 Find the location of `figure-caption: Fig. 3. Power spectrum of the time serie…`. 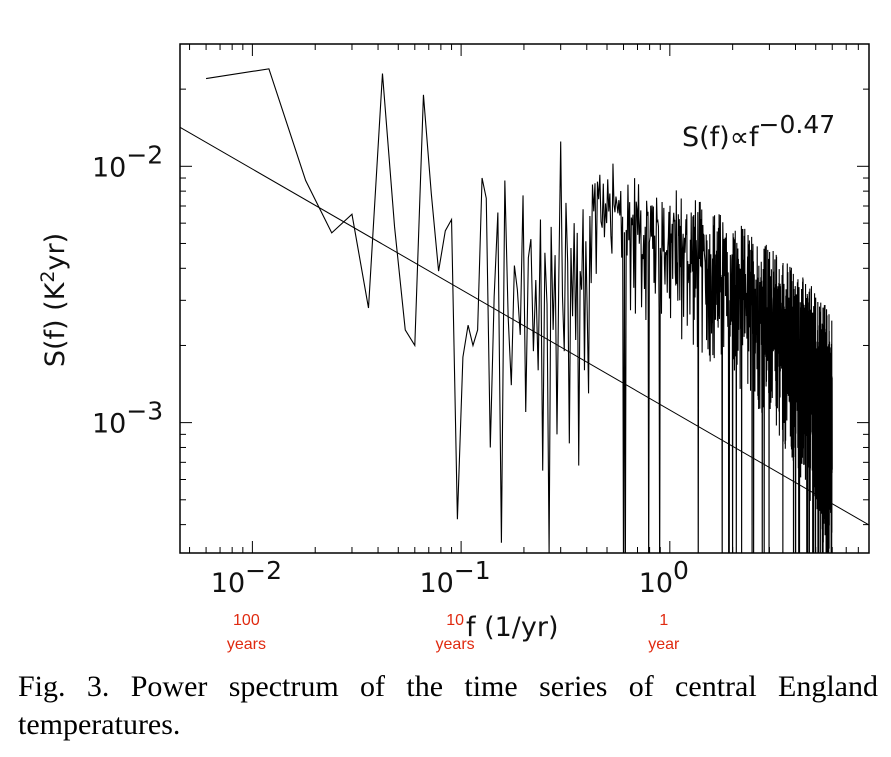

figure-caption: Fig. 3. Power spectrum of the time serie… is located at coordinates (448, 705).